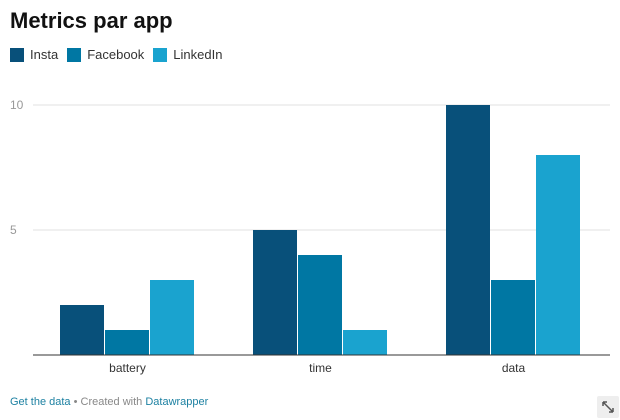  What do you see at coordinates (91, 20) in the screenshot?
I see `chart-title: Metrics par app` at bounding box center [91, 20].